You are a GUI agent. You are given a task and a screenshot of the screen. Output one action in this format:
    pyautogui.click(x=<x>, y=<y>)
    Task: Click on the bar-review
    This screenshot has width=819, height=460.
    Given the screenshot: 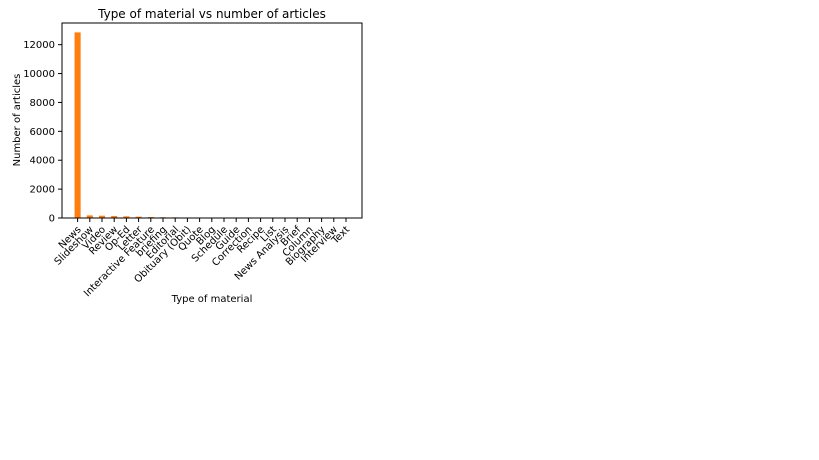 What is the action you would take?
    pyautogui.click(x=114, y=216)
    